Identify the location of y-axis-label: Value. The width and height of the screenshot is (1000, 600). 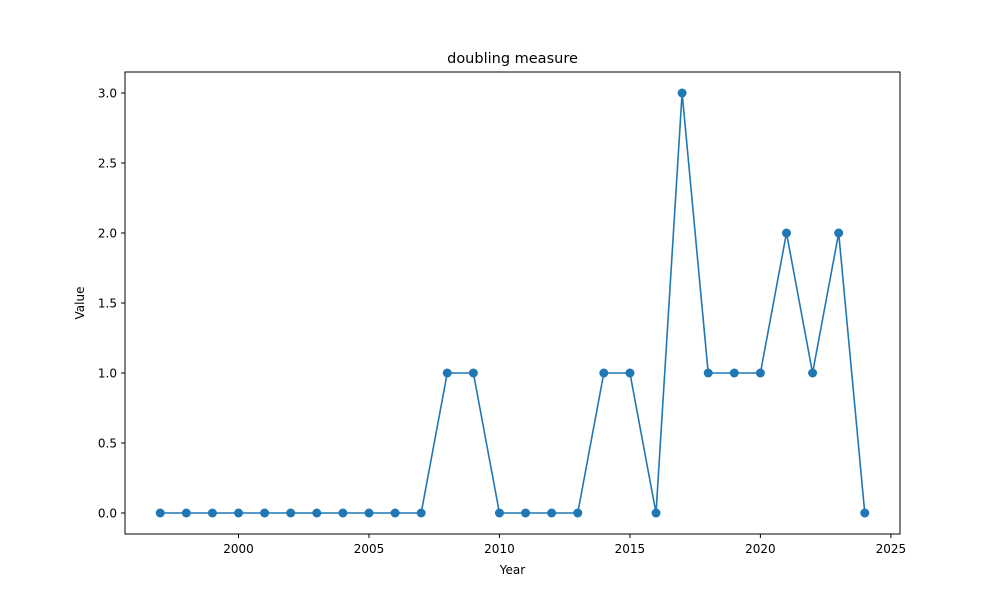
(80, 303).